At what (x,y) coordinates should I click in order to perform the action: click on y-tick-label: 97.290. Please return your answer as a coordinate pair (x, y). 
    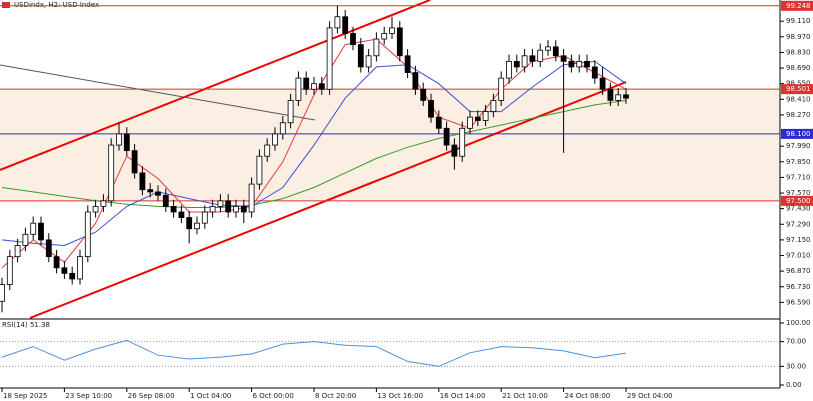
    Looking at the image, I should click on (798, 224).